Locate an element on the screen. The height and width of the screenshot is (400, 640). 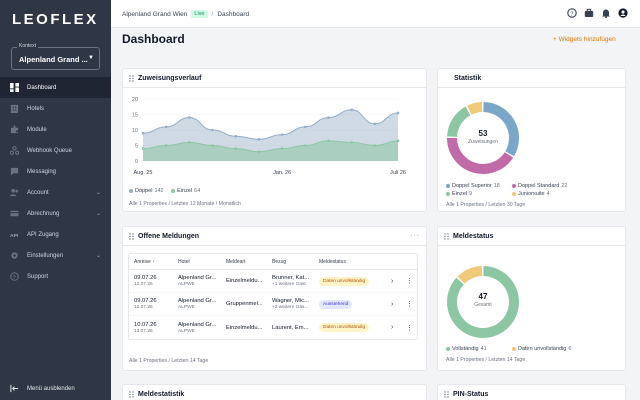
sidebar-item-label: Messaging is located at coordinates (42, 171).